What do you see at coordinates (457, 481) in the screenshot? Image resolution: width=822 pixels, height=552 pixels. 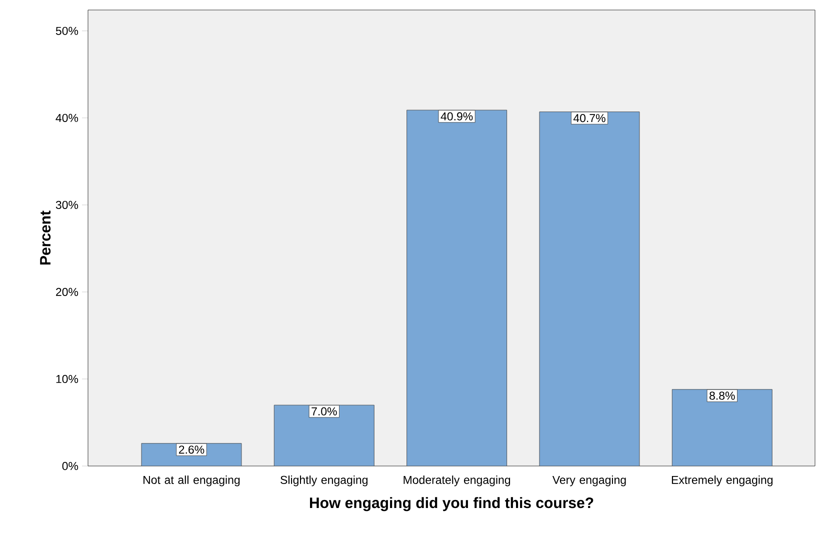 I see `x-tick-label: Moderately engaging` at bounding box center [457, 481].